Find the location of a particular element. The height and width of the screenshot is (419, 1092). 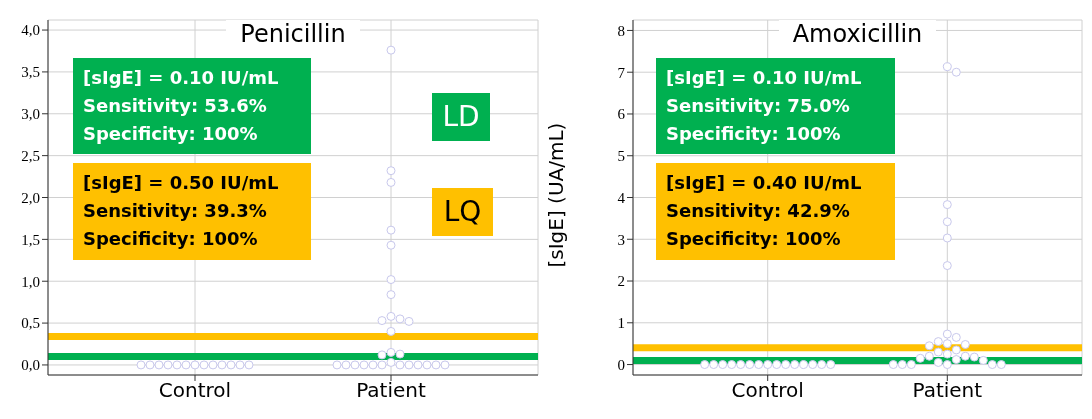

annotation: [sIgE] = 0.40 IU/mL Sensitivity: 42.9% Specificity: 100% is located at coordinates (775, 211).